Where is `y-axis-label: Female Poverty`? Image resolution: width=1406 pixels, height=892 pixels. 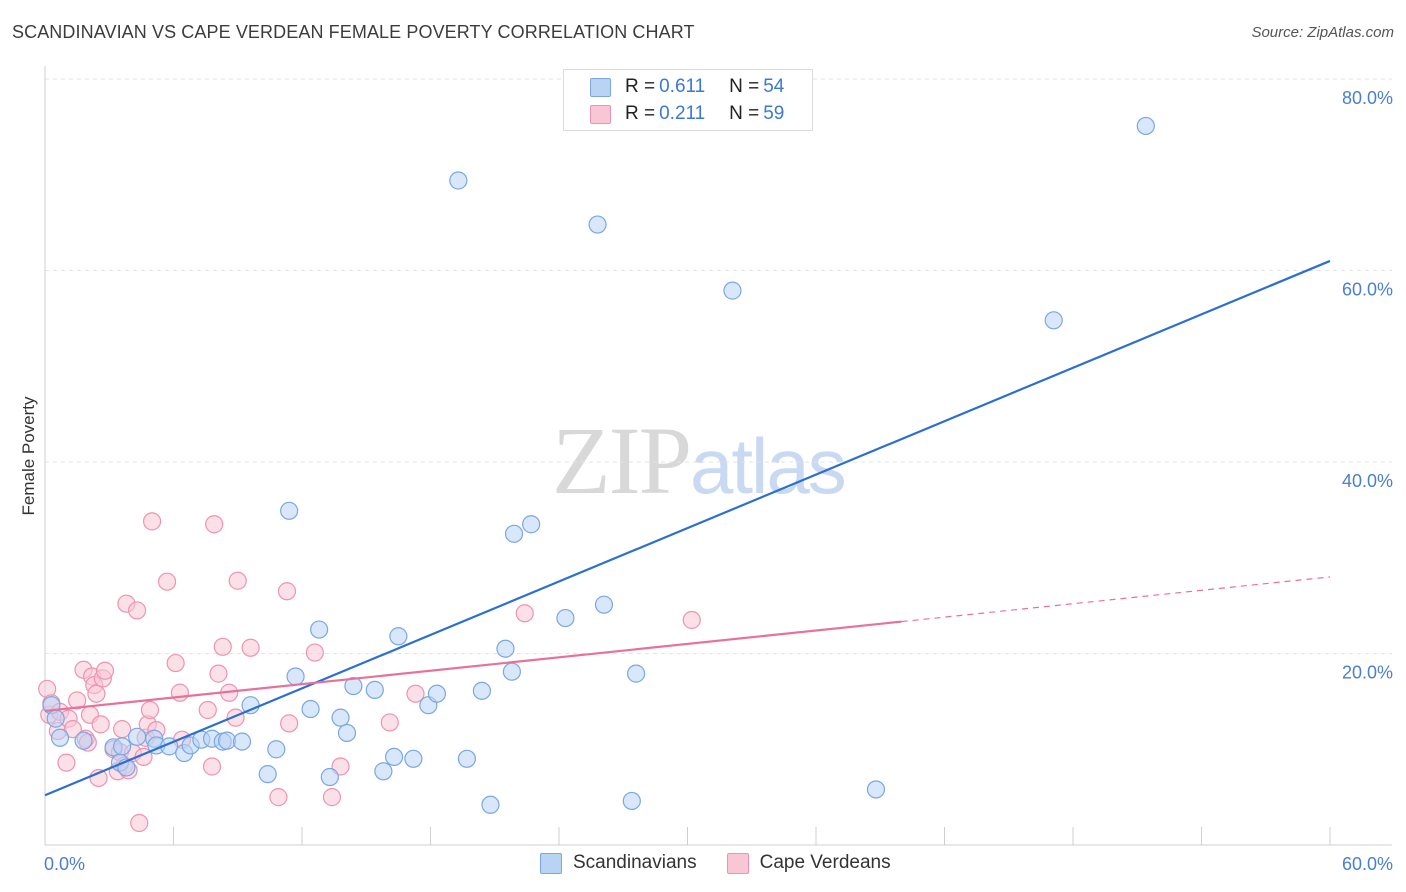
y-axis-label: Female Poverty is located at coordinates (28, 456).